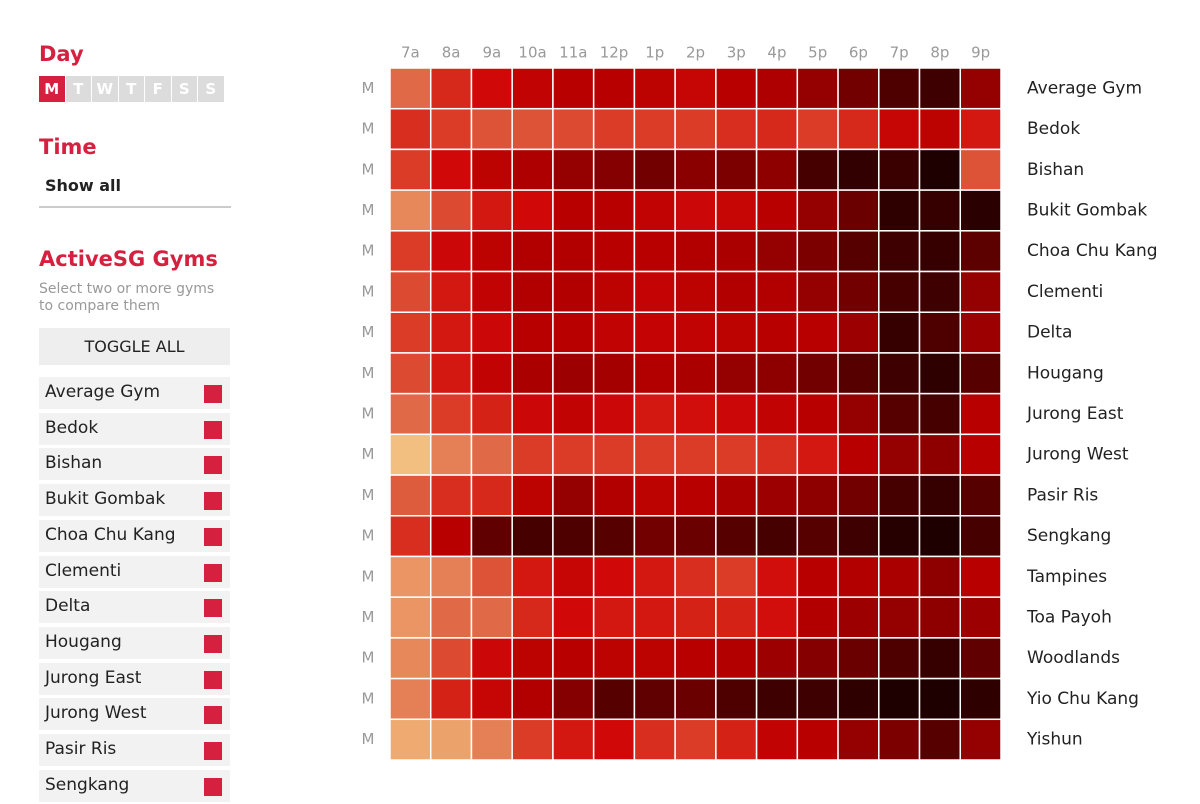  Describe the element at coordinates (939, 53) in the screenshot. I see `x-tick-label: 8p` at that location.